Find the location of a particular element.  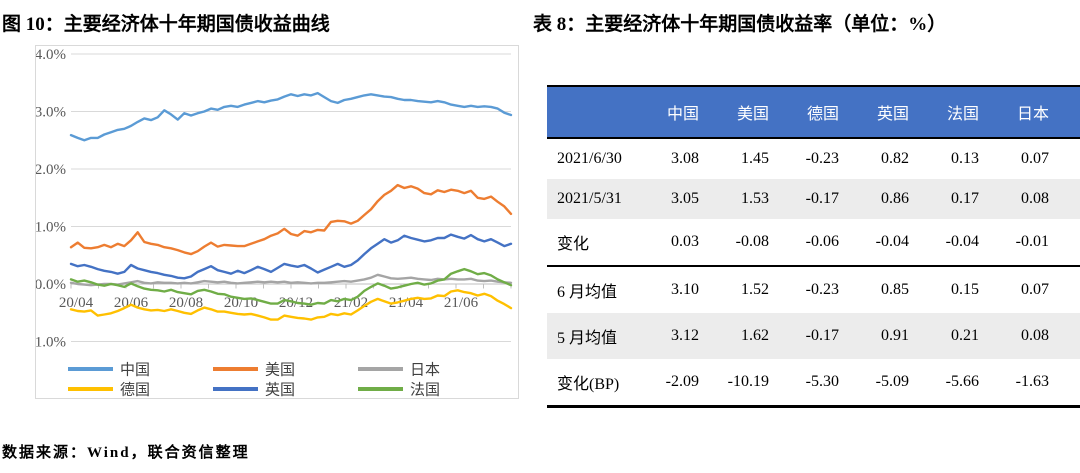

cell-value: -1.63 is located at coordinates (1034, 383).